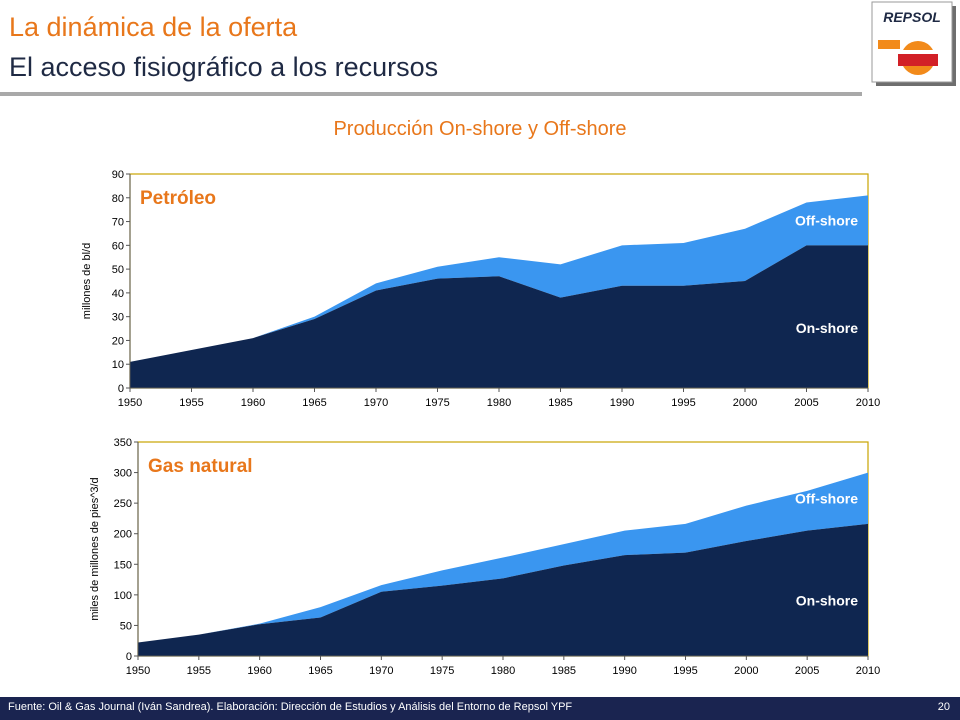  I want to click on page-subtitle: El acceso fisiográfico a los recursos, so click(224, 67).